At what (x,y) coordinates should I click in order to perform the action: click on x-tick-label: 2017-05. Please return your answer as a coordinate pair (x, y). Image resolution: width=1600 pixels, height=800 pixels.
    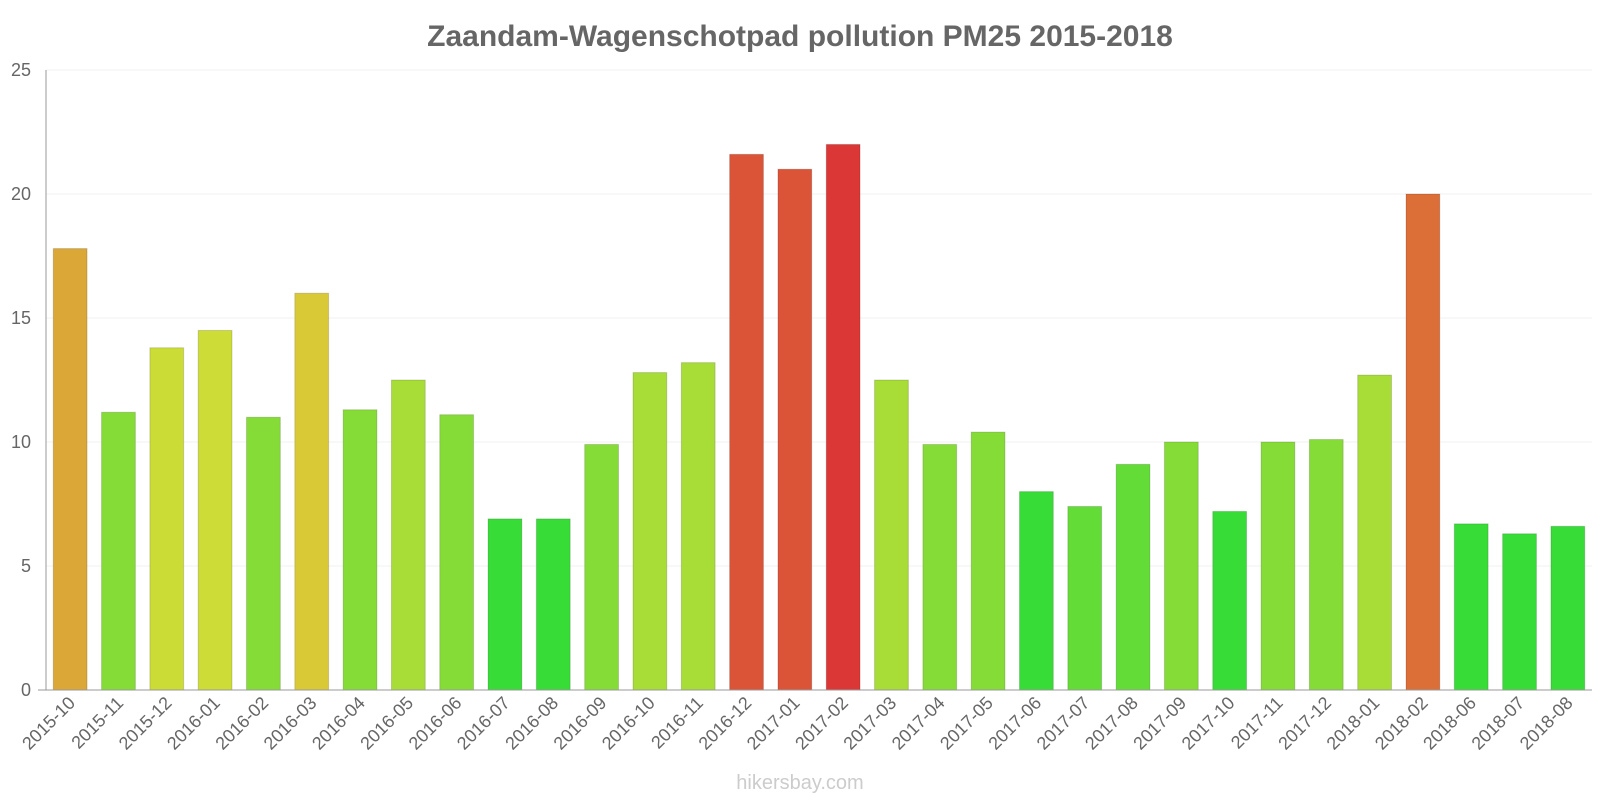
    Looking at the image, I should click on (966, 723).